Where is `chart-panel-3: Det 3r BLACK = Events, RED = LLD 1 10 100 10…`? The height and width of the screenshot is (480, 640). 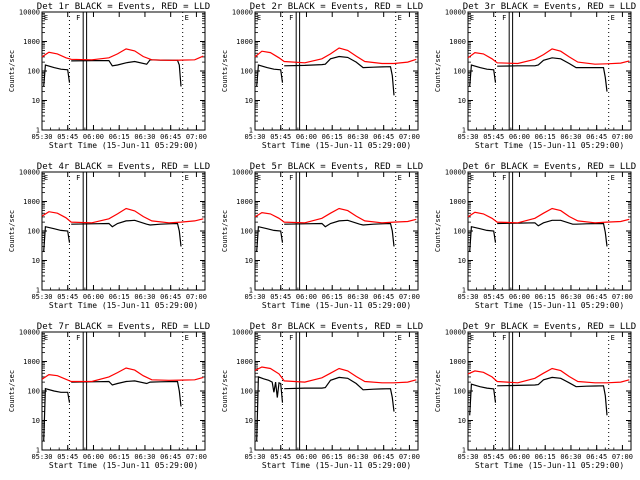
chart-panel-3: Det 3r BLACK = Events, RED = LLD 1 10 100 10… is located at coordinates (535, 76).